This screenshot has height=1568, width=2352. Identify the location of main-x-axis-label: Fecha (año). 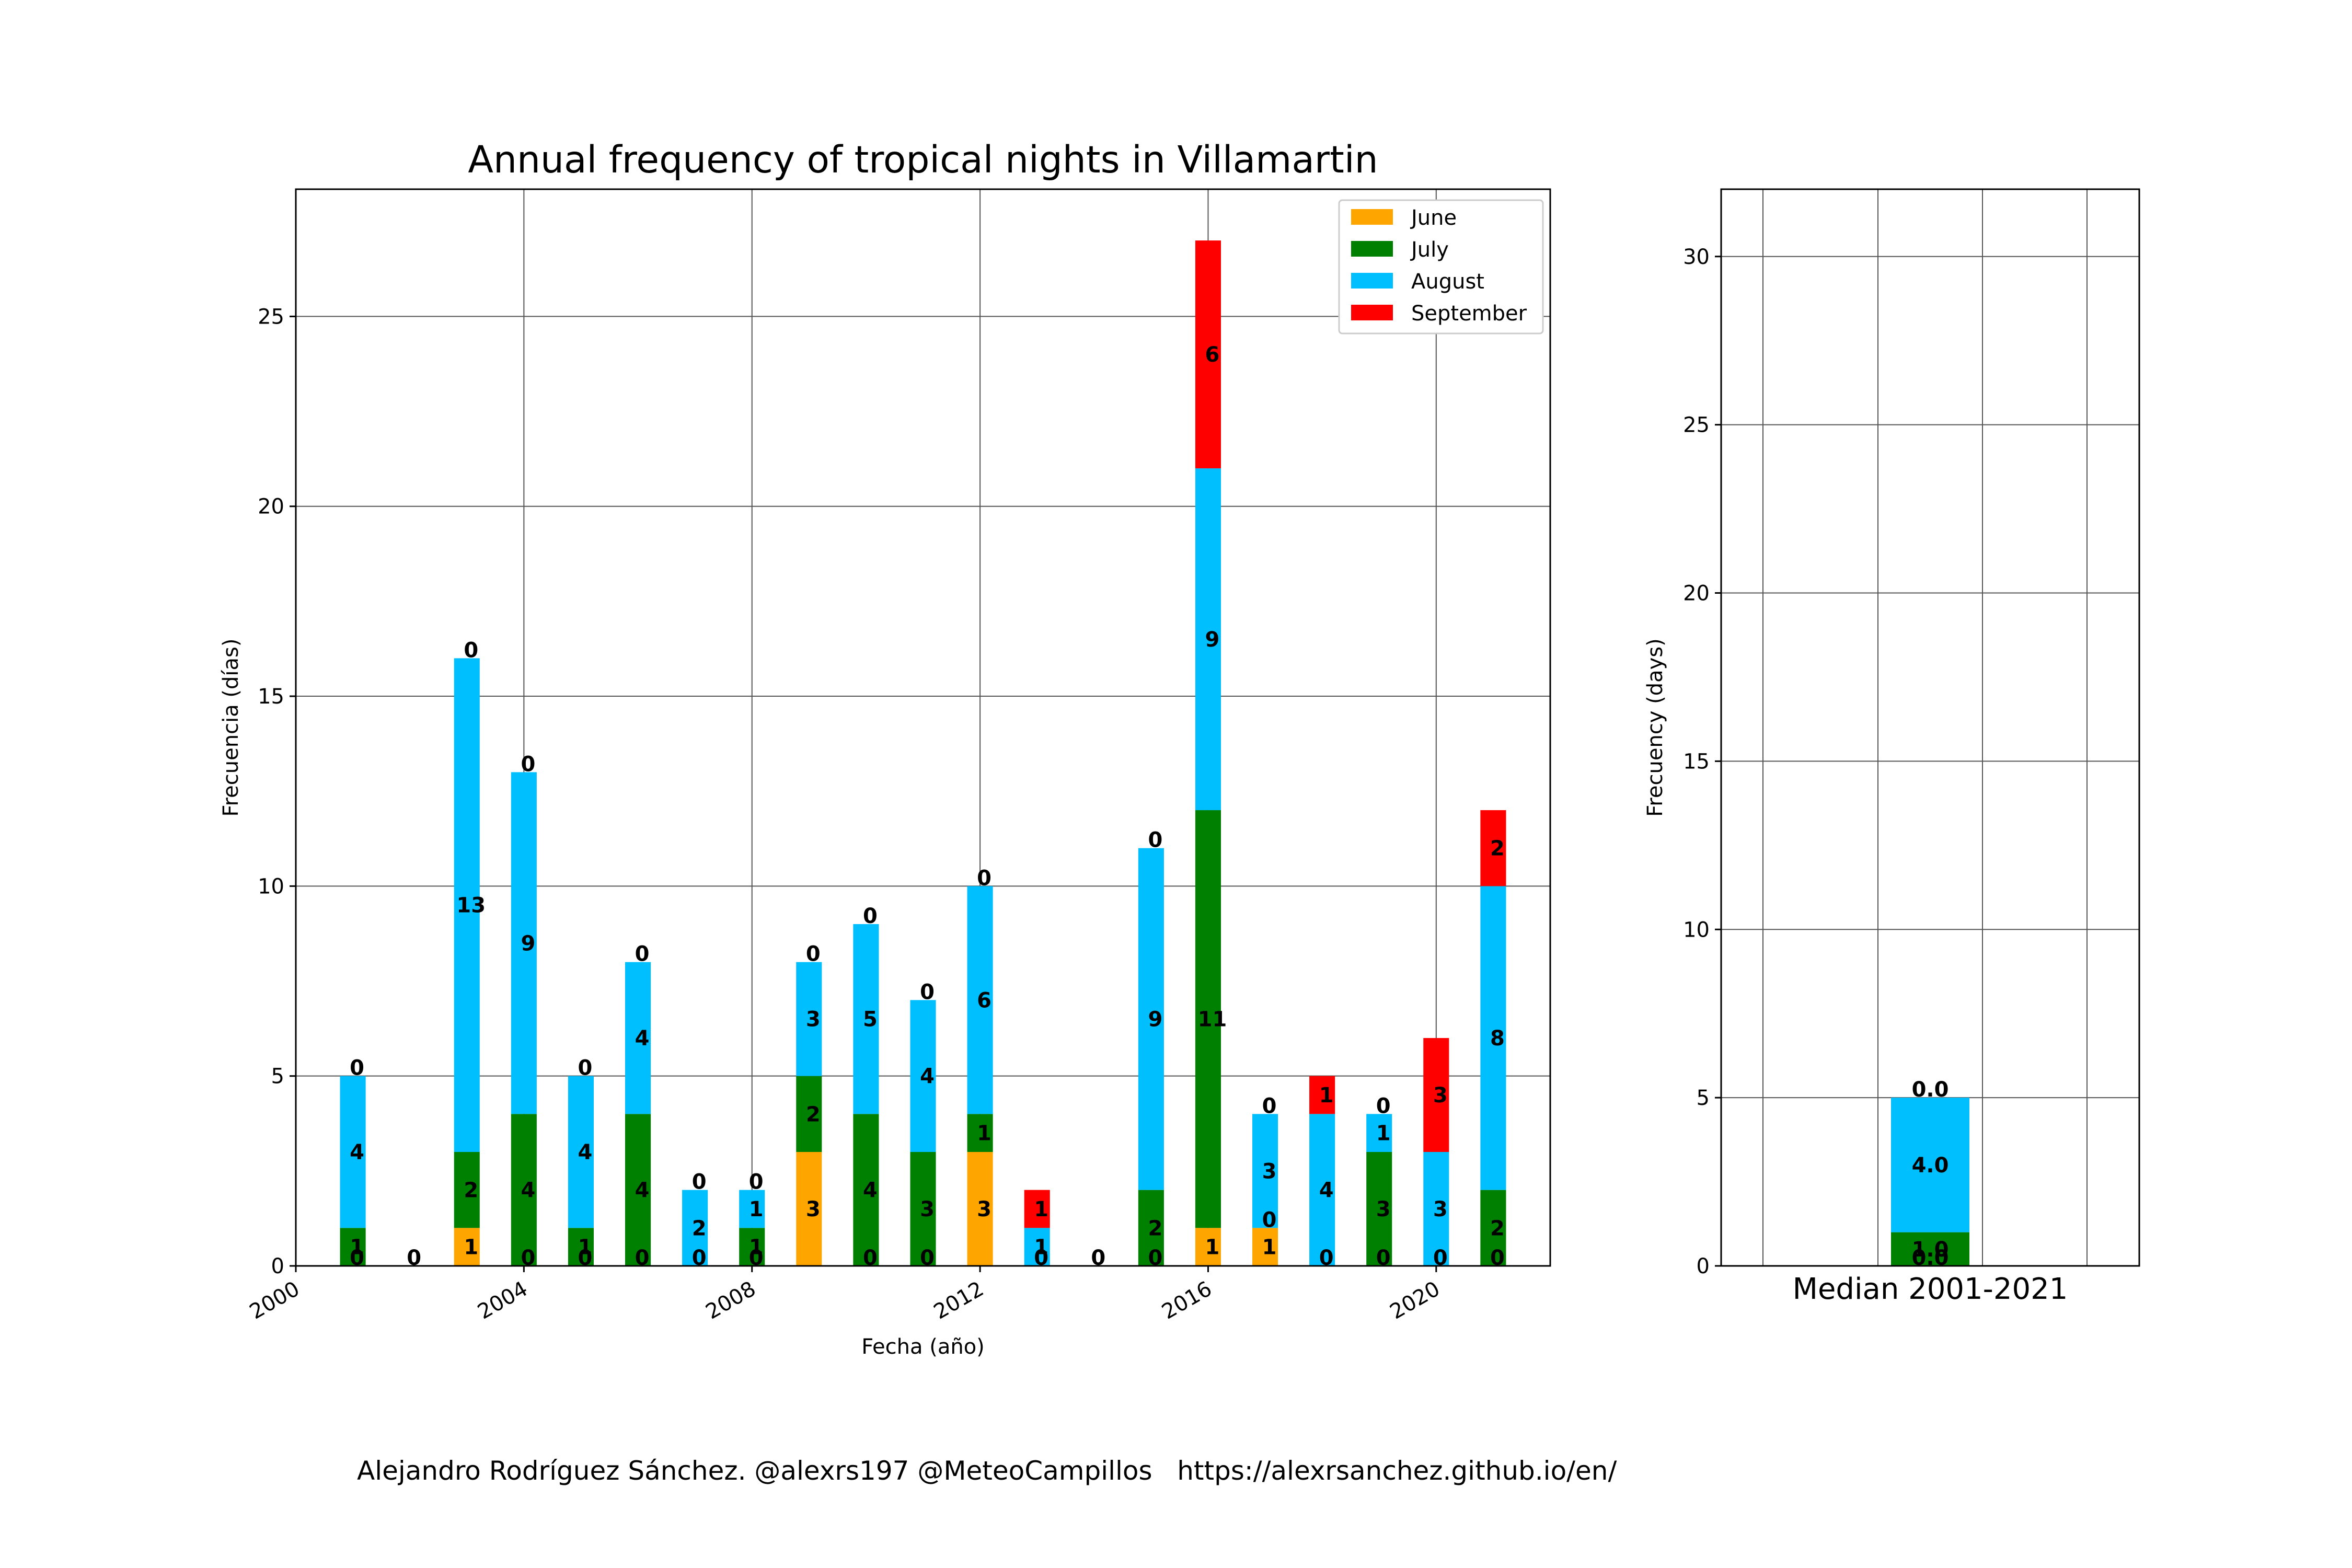
(923, 1347).